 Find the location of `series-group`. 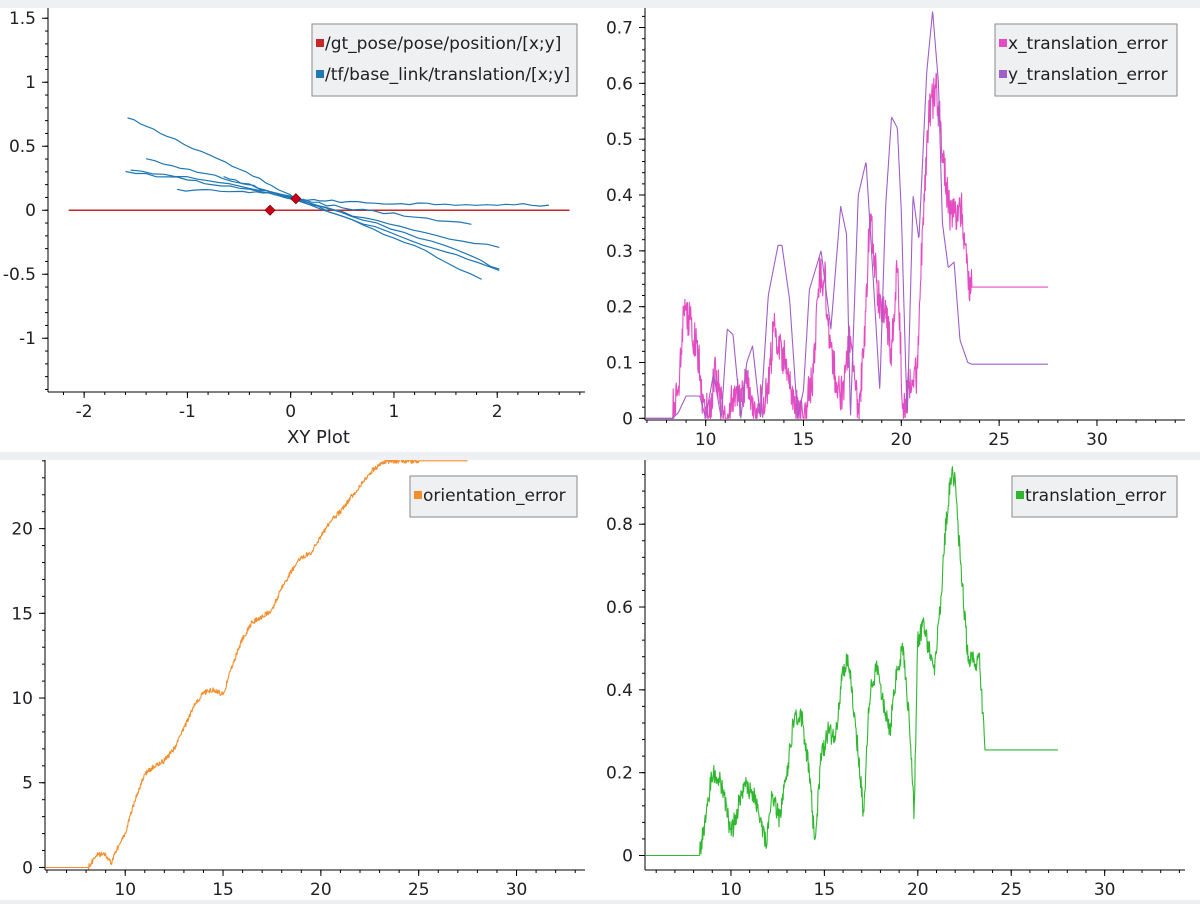

series-group is located at coordinates (852, 661).